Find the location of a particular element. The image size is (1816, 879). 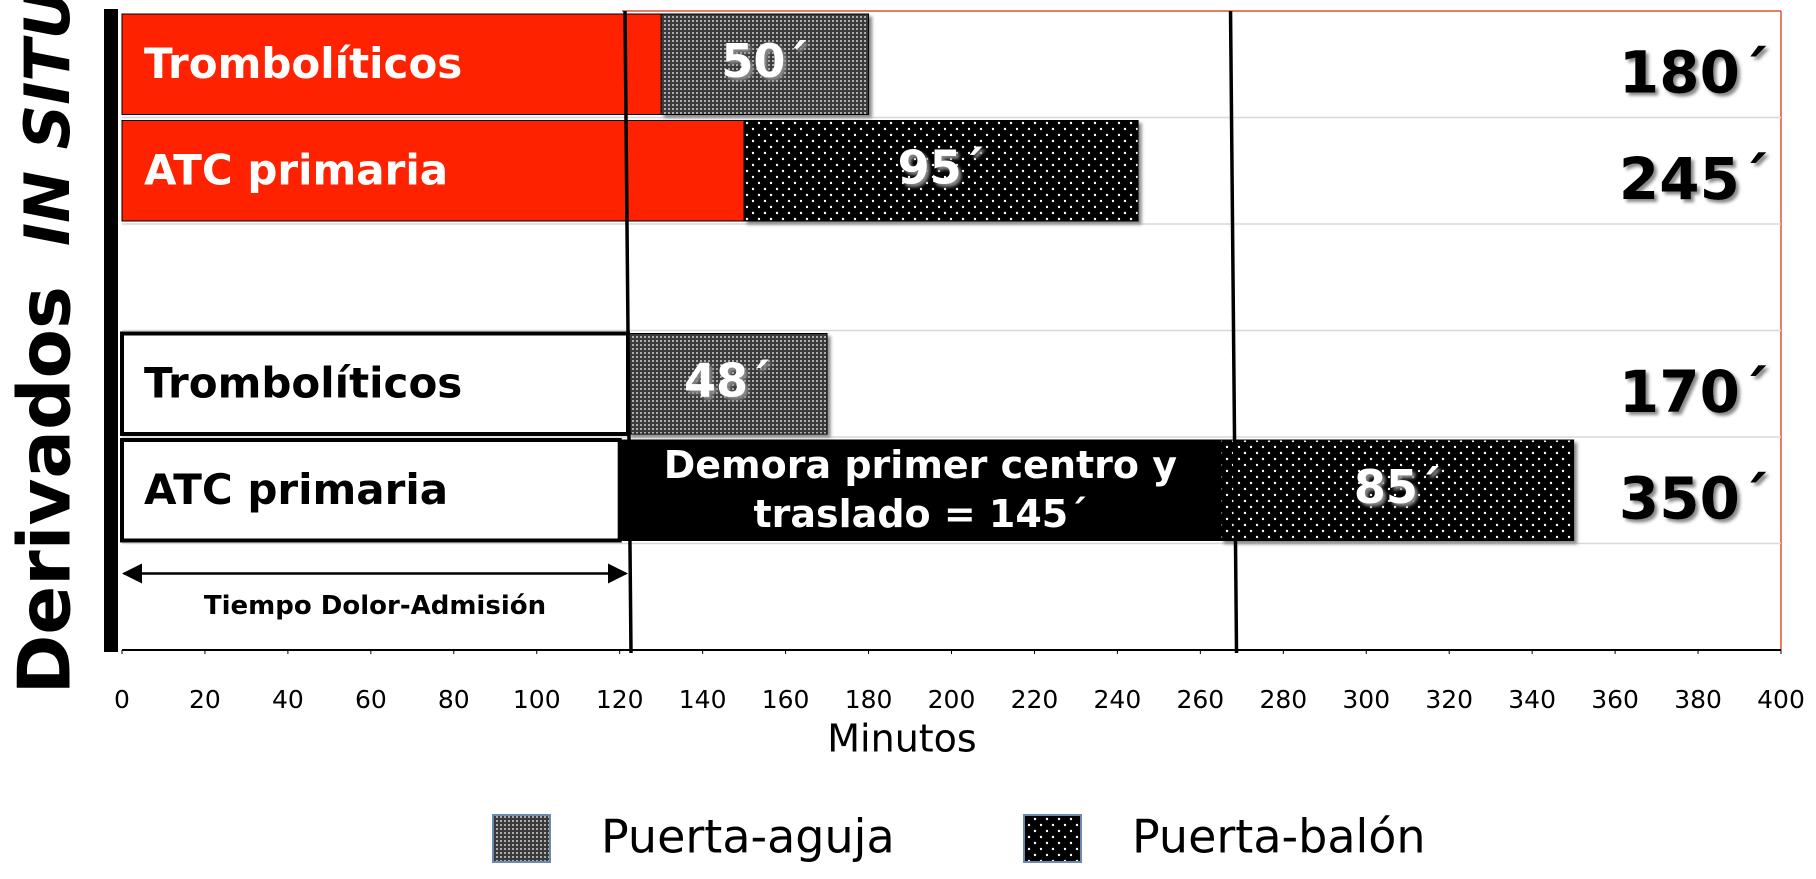

total-label: 245´ is located at coordinates (1694, 179).